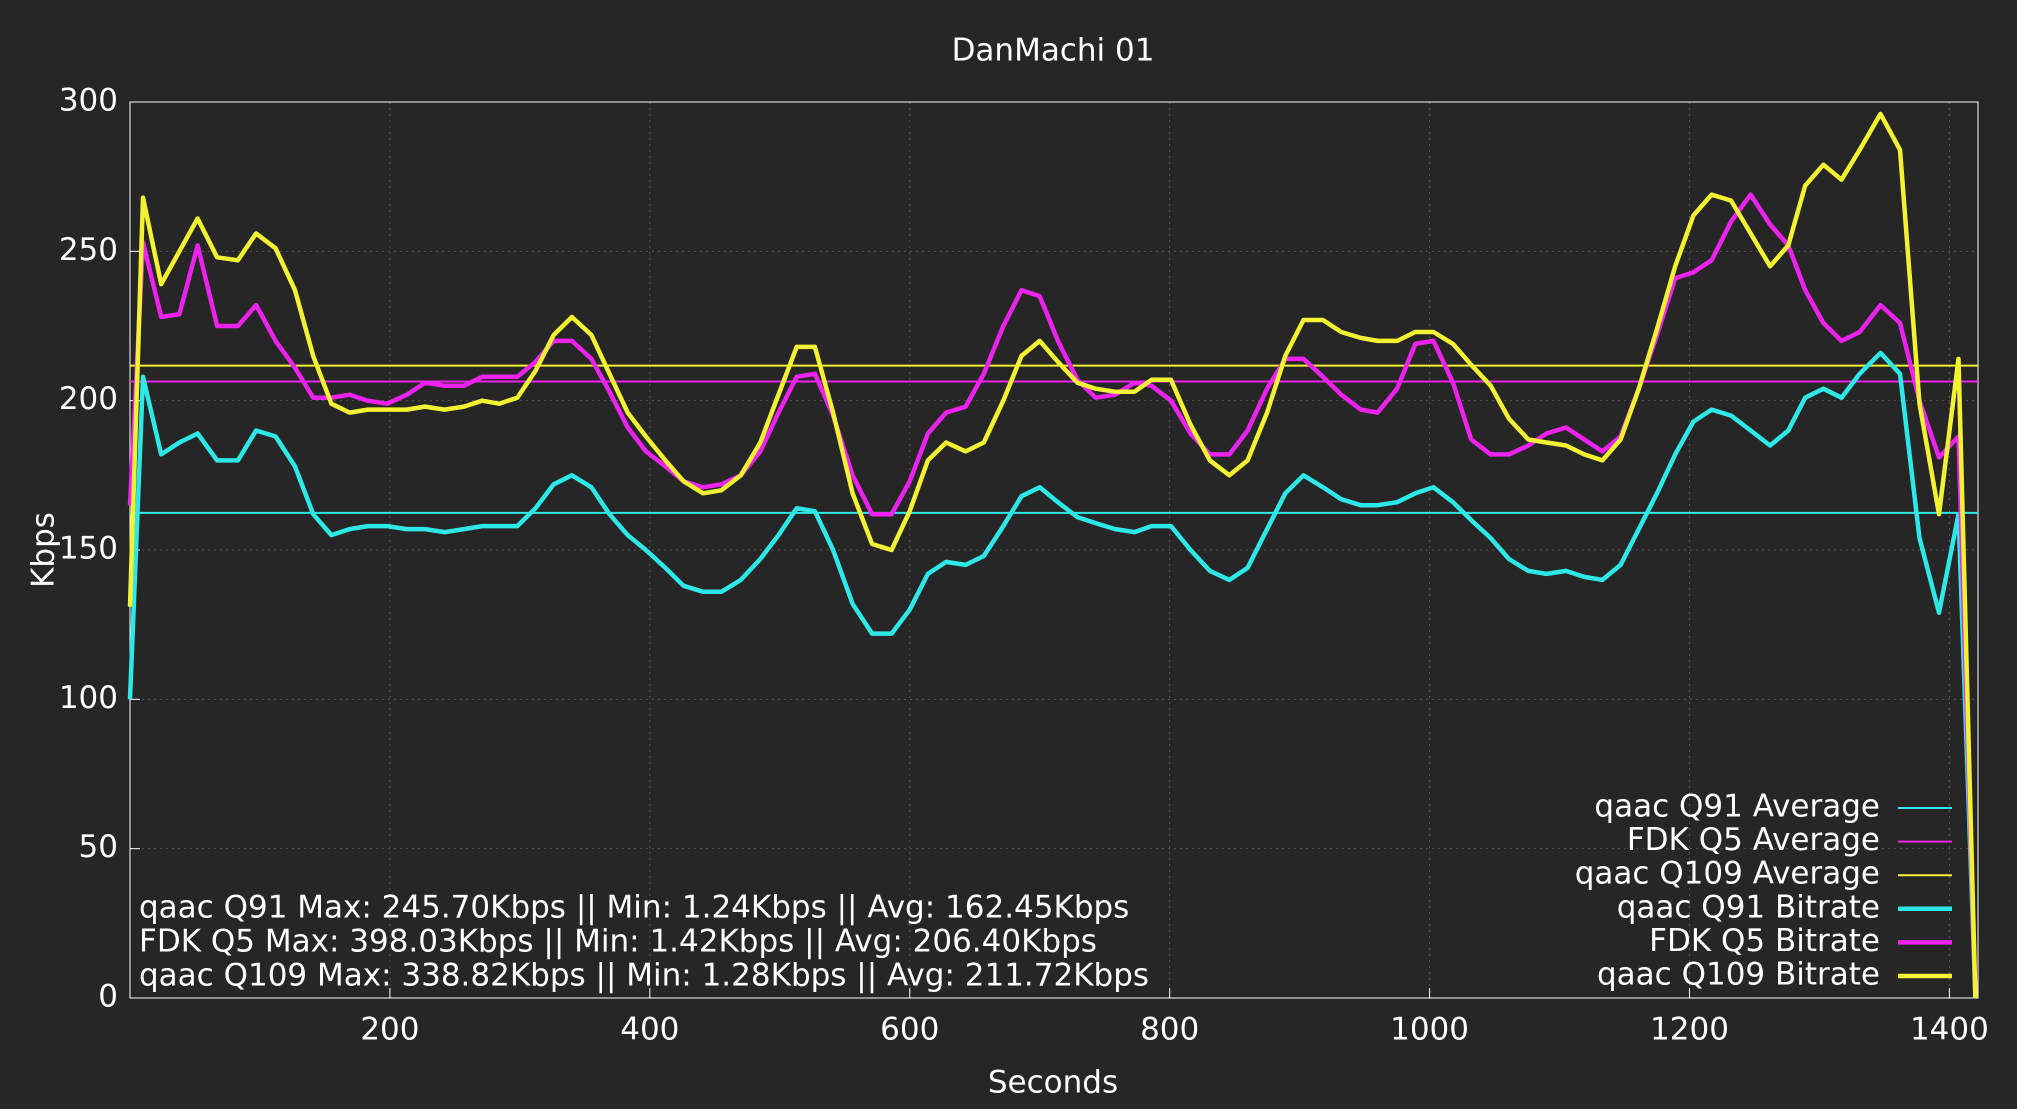 The image size is (2017, 1109). I want to click on legend-label: qaac Q109 Bitrate, so click(1738, 975).